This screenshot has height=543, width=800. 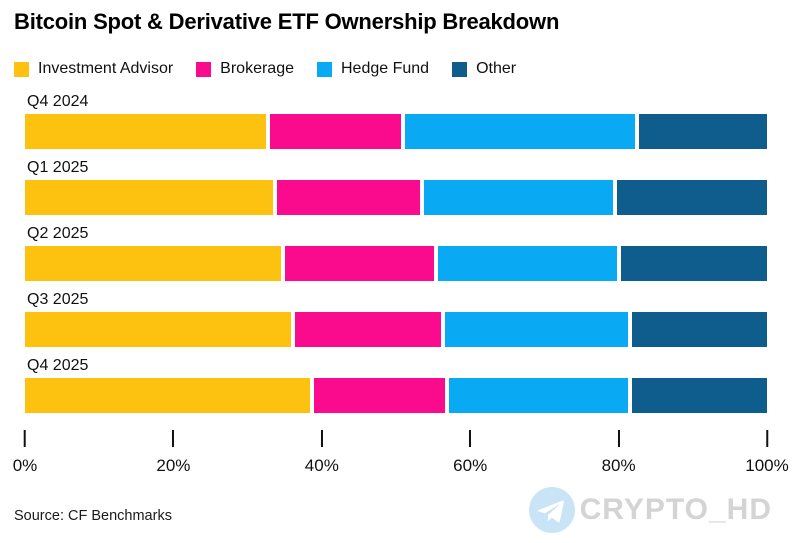 What do you see at coordinates (401, 453) in the screenshot?
I see `x-axis: 0% 20% 40% 60% 80% 100%` at bounding box center [401, 453].